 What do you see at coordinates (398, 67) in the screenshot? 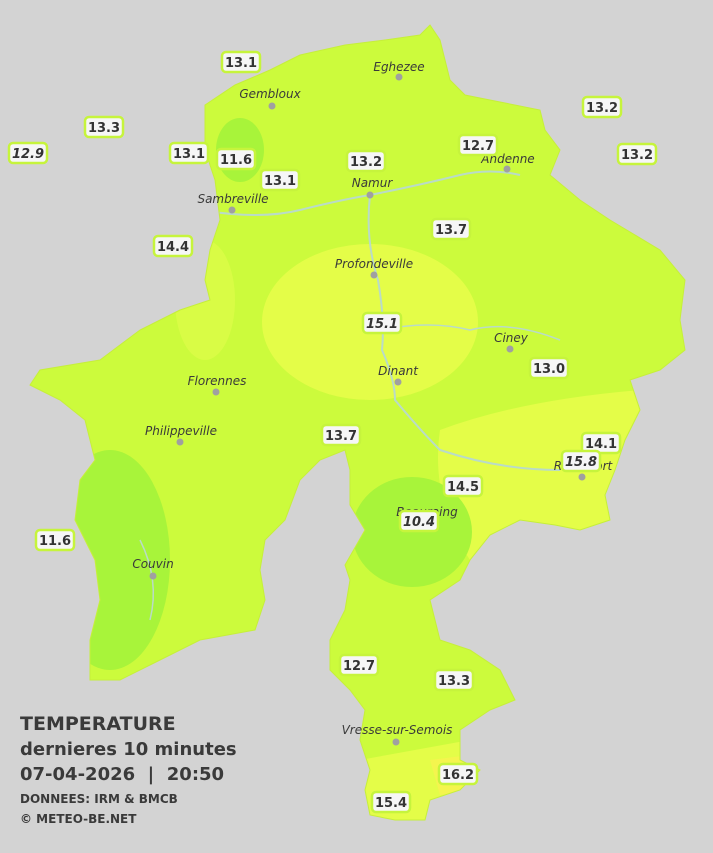
I see `town-label: Eghezee` at bounding box center [398, 67].